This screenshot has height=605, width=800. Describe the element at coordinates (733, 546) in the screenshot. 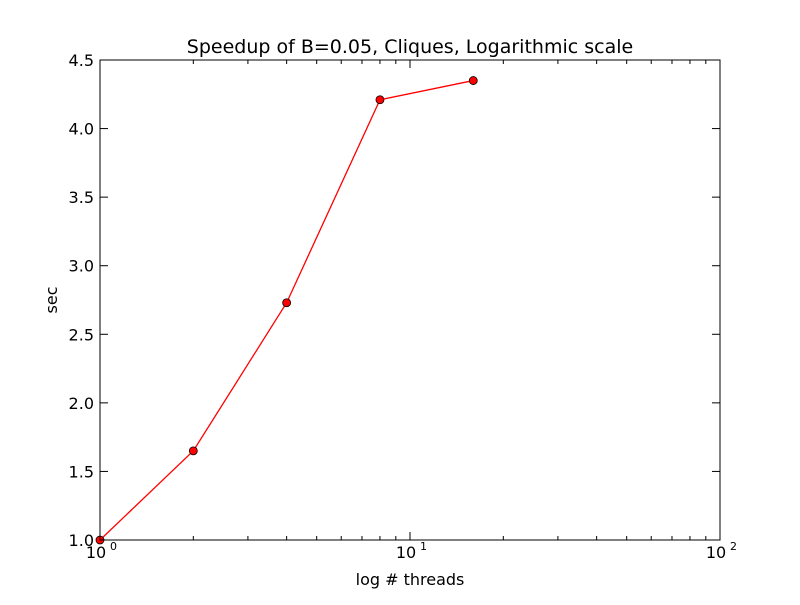

I see `x-tick-label-exponent: 2` at that location.